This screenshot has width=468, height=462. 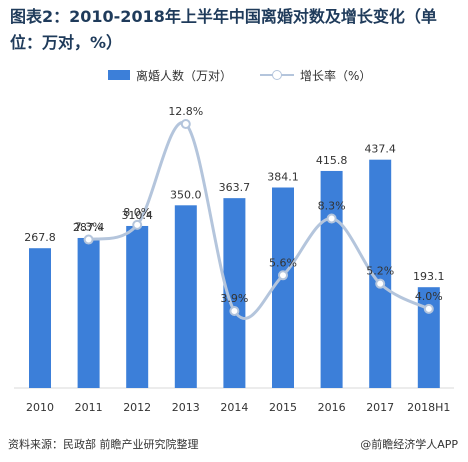 I want to click on x-tick-label-2018H1: 2018H1, so click(x=428, y=407).